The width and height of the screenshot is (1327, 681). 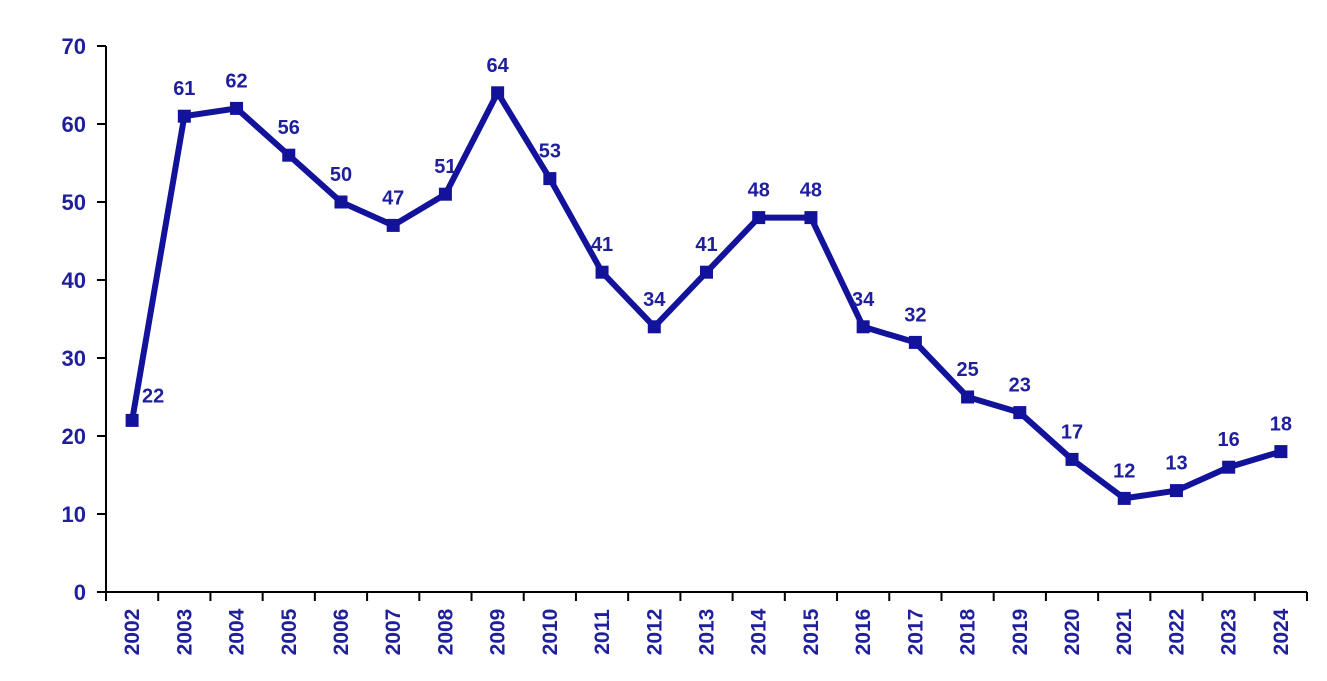 I want to click on x-tick-label: 2019, so click(x=1020, y=632).